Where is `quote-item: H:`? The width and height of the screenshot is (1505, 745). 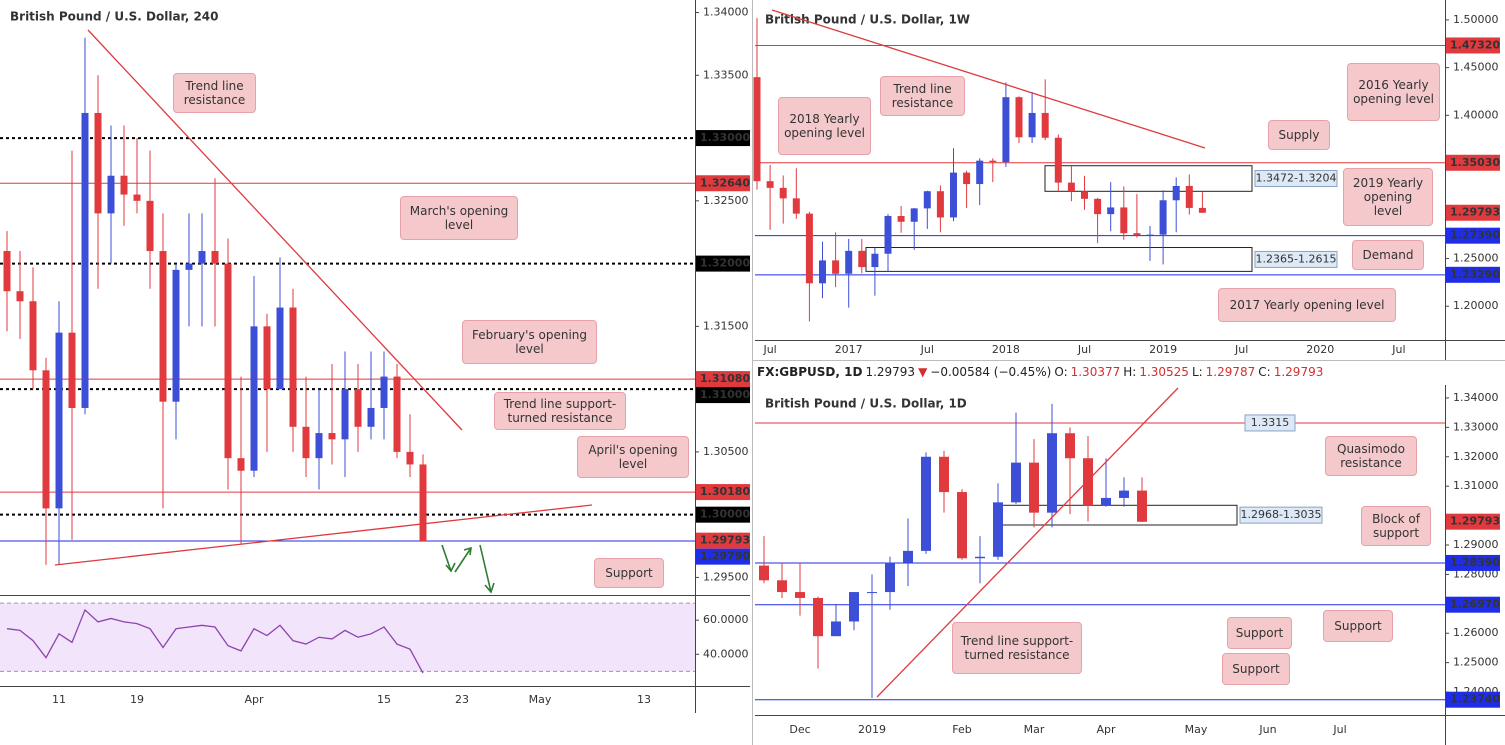
quote-item: H: is located at coordinates (1130, 372).